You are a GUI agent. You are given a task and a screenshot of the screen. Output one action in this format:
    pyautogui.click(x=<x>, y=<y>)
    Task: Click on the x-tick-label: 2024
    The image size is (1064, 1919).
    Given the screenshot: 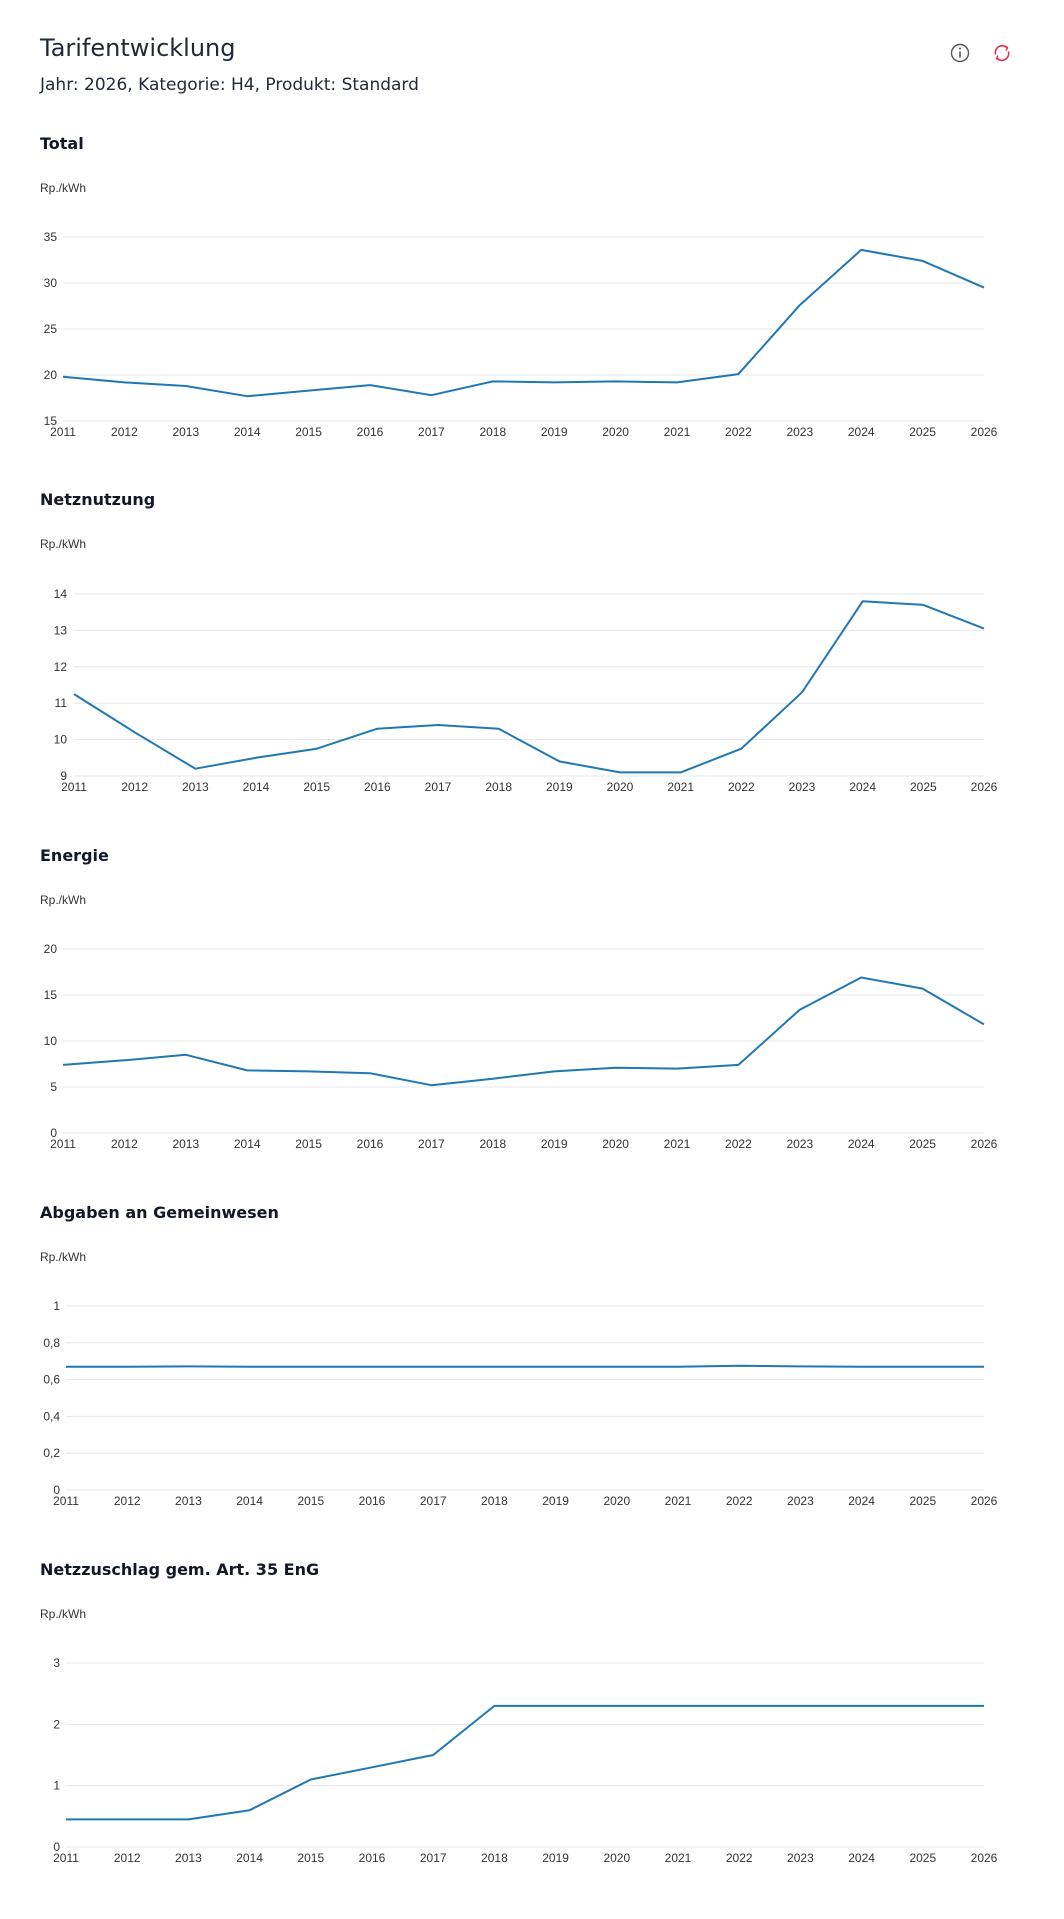 What is the action you would take?
    pyautogui.click(x=862, y=787)
    